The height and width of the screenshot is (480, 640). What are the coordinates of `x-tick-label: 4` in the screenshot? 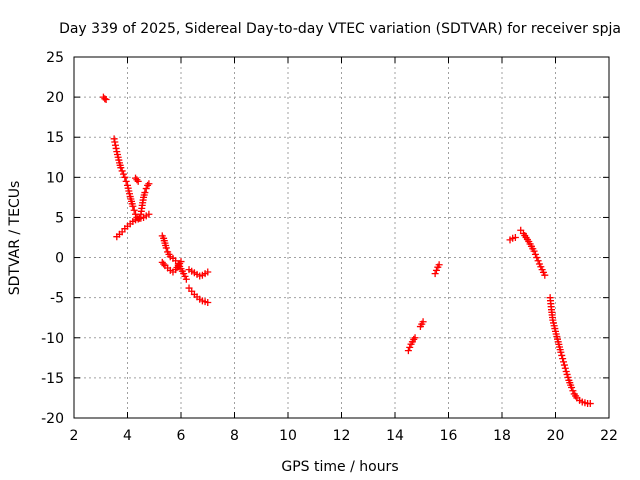 It's located at (127, 436).